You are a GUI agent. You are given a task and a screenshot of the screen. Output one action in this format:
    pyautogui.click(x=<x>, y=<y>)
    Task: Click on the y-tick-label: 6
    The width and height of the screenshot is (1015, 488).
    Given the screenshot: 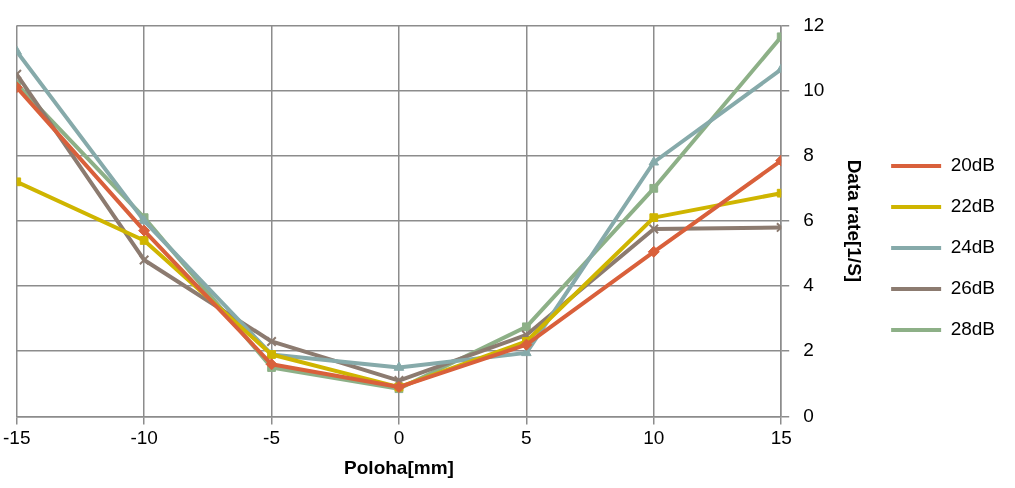 What is the action you would take?
    pyautogui.click(x=808, y=220)
    